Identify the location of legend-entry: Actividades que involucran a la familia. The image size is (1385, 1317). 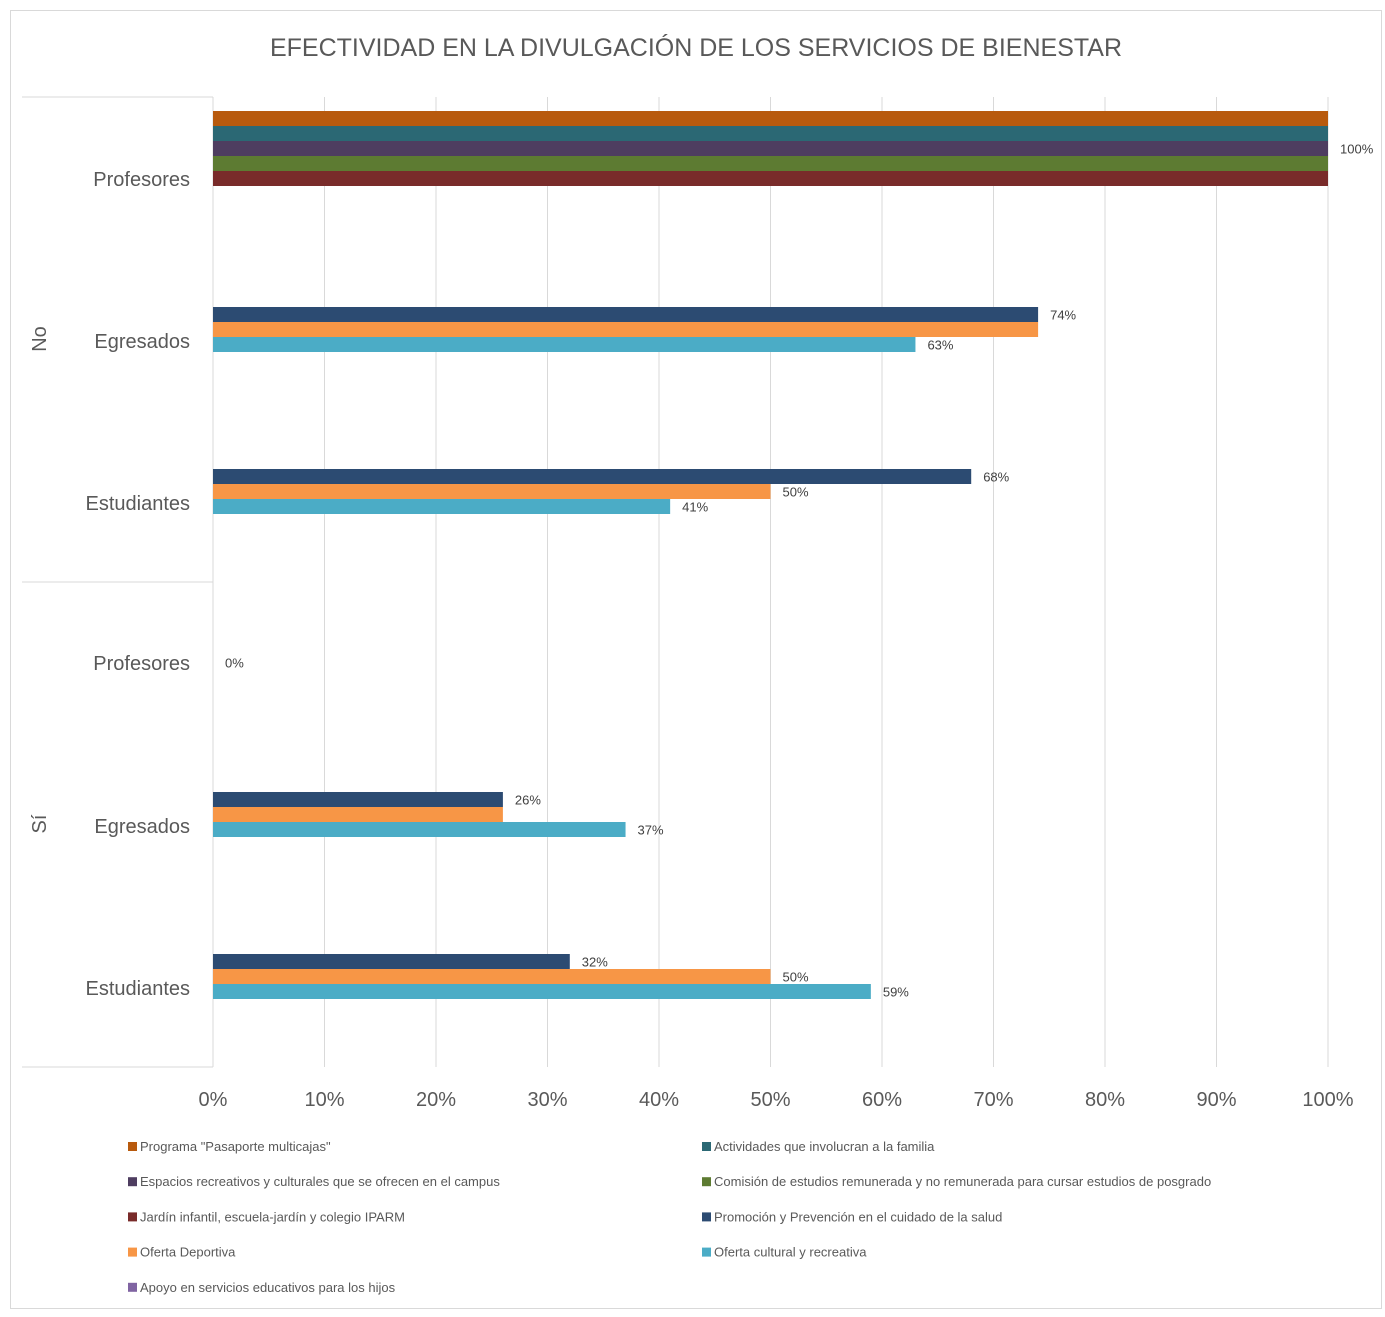
(824, 1146).